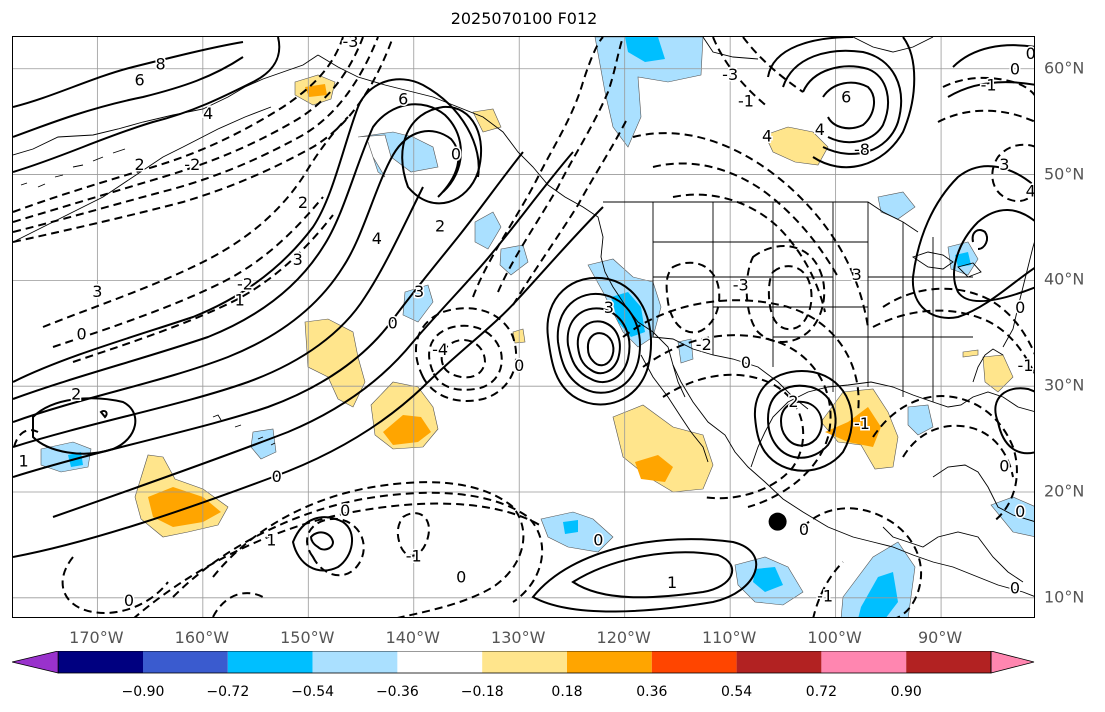 The image size is (1105, 712). I want to click on latitude-label: 50°N, so click(1064, 174).